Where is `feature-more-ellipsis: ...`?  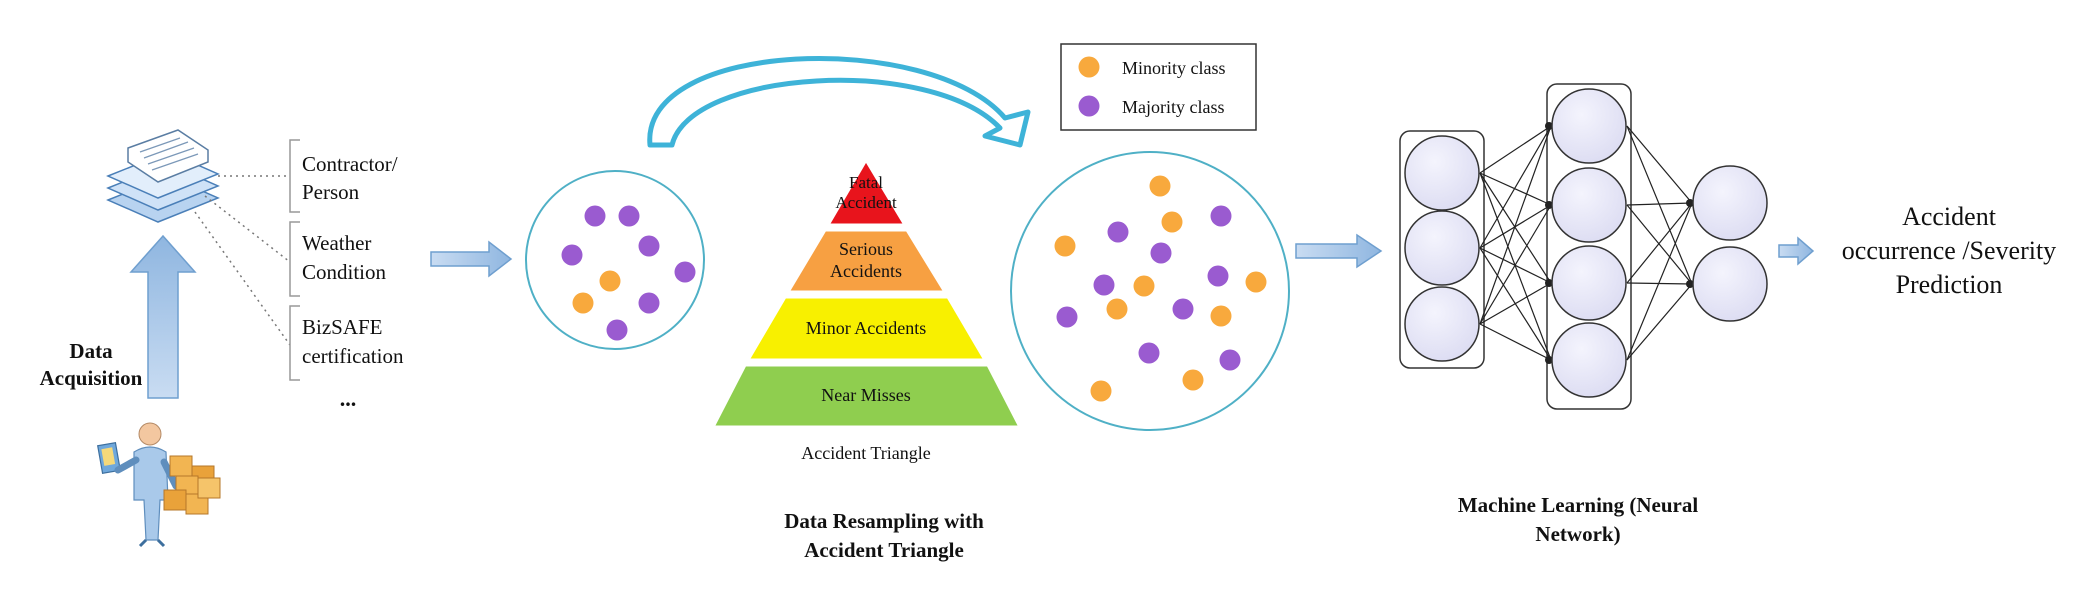
feature-more-ellipsis: ... is located at coordinates (348, 398).